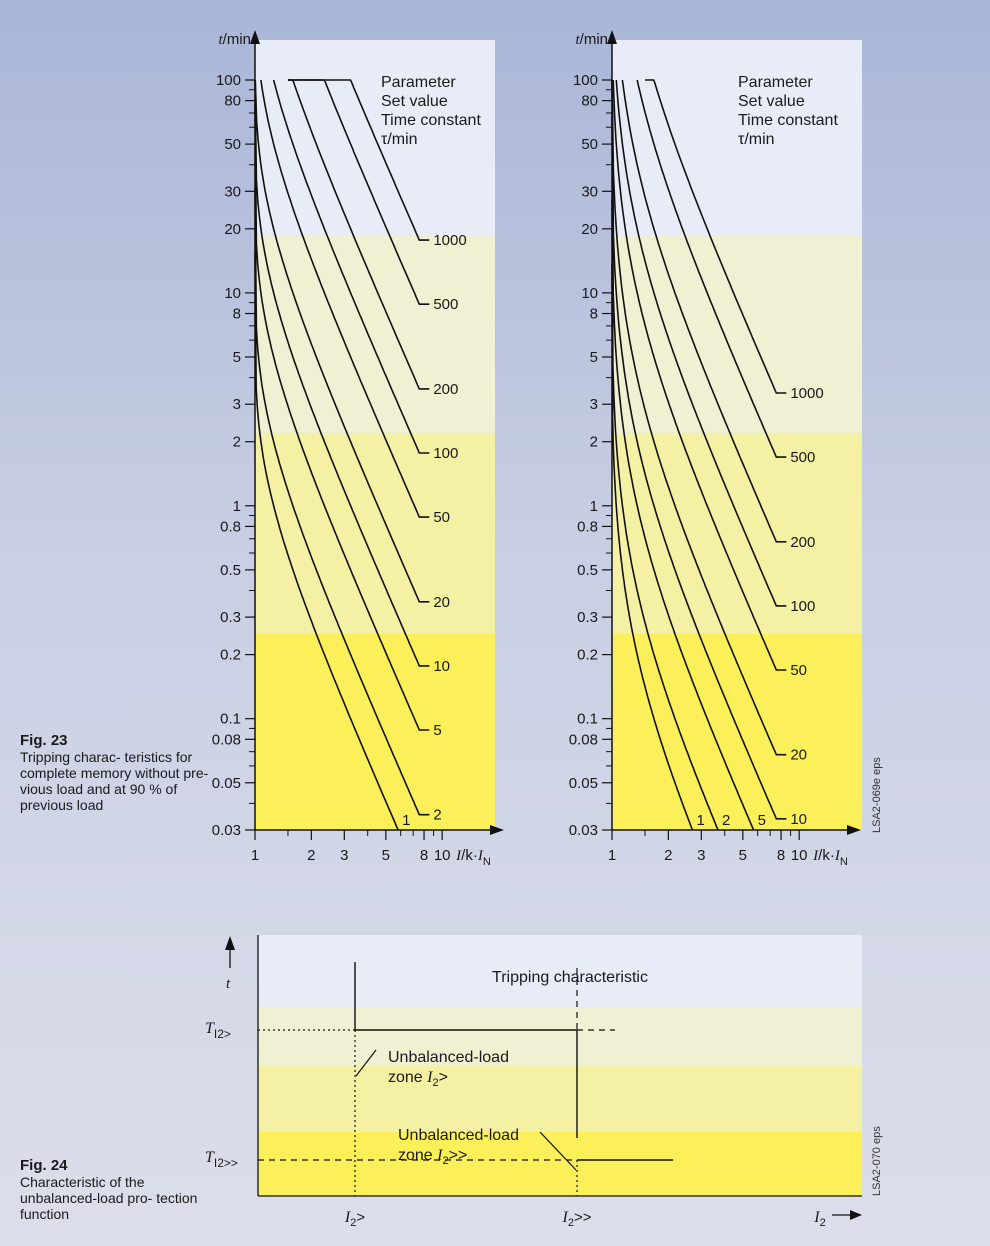 The image size is (990, 1246). Describe the element at coordinates (743, 855) in the screenshot. I see `x-tick-label: 5` at that location.